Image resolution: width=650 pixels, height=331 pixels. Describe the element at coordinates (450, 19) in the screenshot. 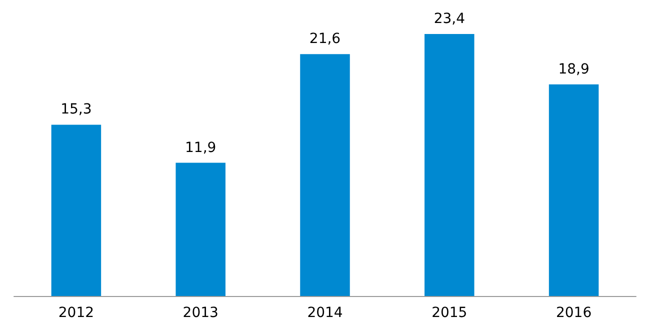

I see `data-label: 23,4` at that location.